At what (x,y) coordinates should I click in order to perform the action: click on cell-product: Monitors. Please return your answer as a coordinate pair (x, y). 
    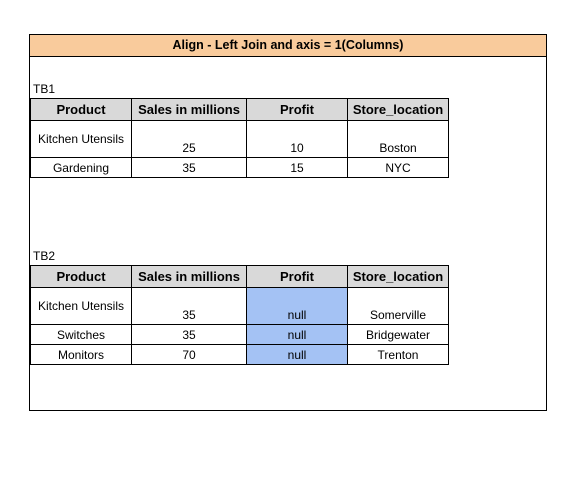
    Looking at the image, I should click on (81, 354).